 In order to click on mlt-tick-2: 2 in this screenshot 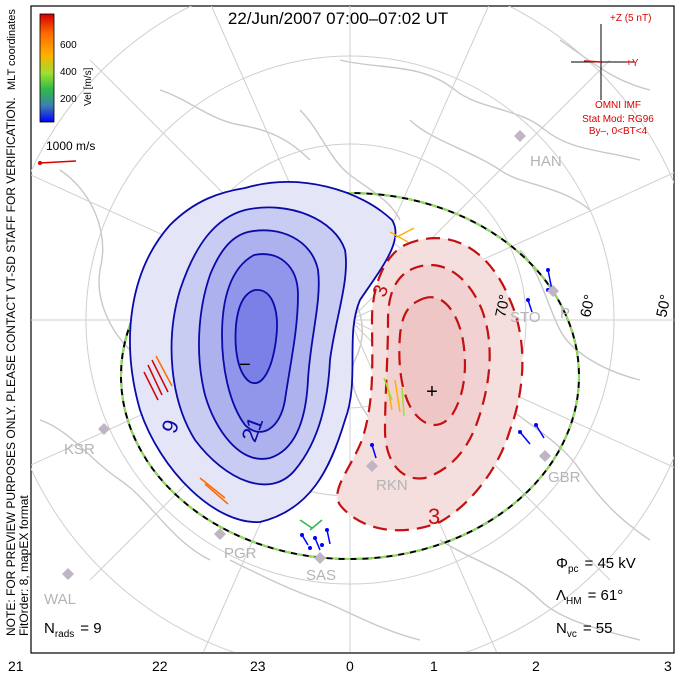, I will do `click(536, 666)`.